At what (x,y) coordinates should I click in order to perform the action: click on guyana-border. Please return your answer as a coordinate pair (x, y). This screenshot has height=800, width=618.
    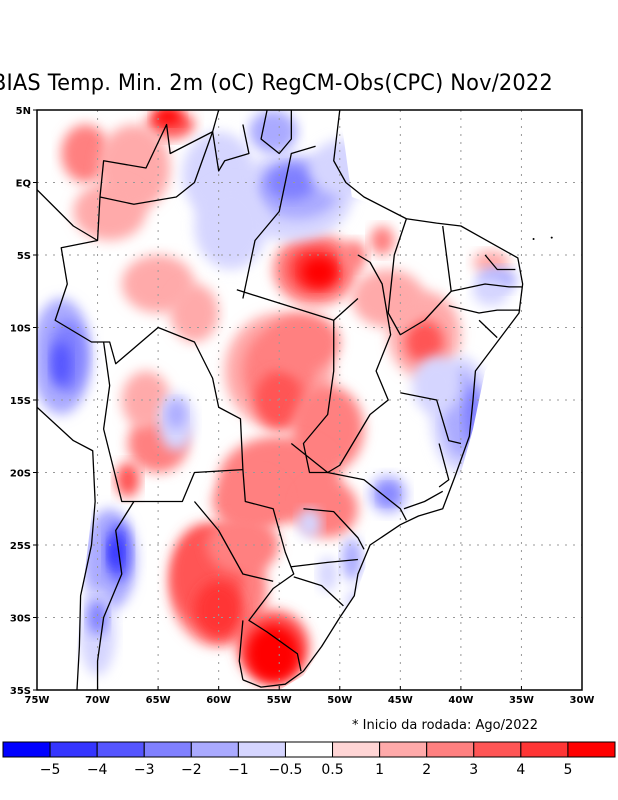
    Looking at the image, I should click on (230, 148).